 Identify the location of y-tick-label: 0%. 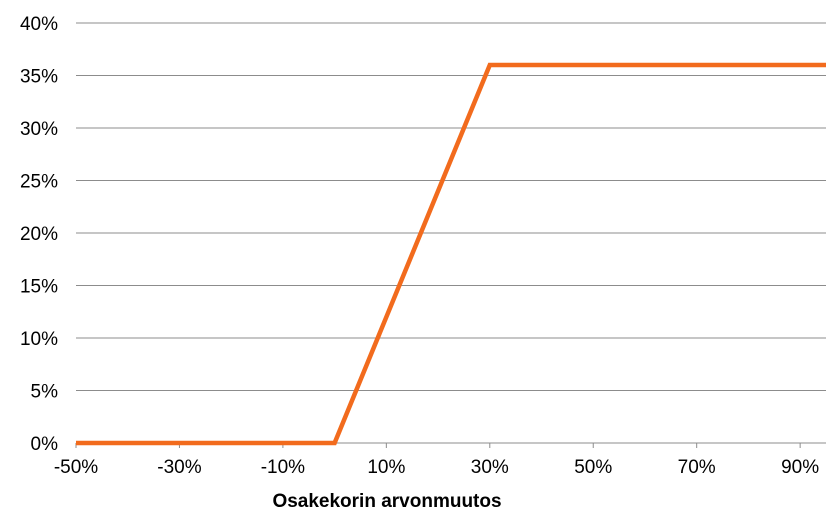
(45, 444).